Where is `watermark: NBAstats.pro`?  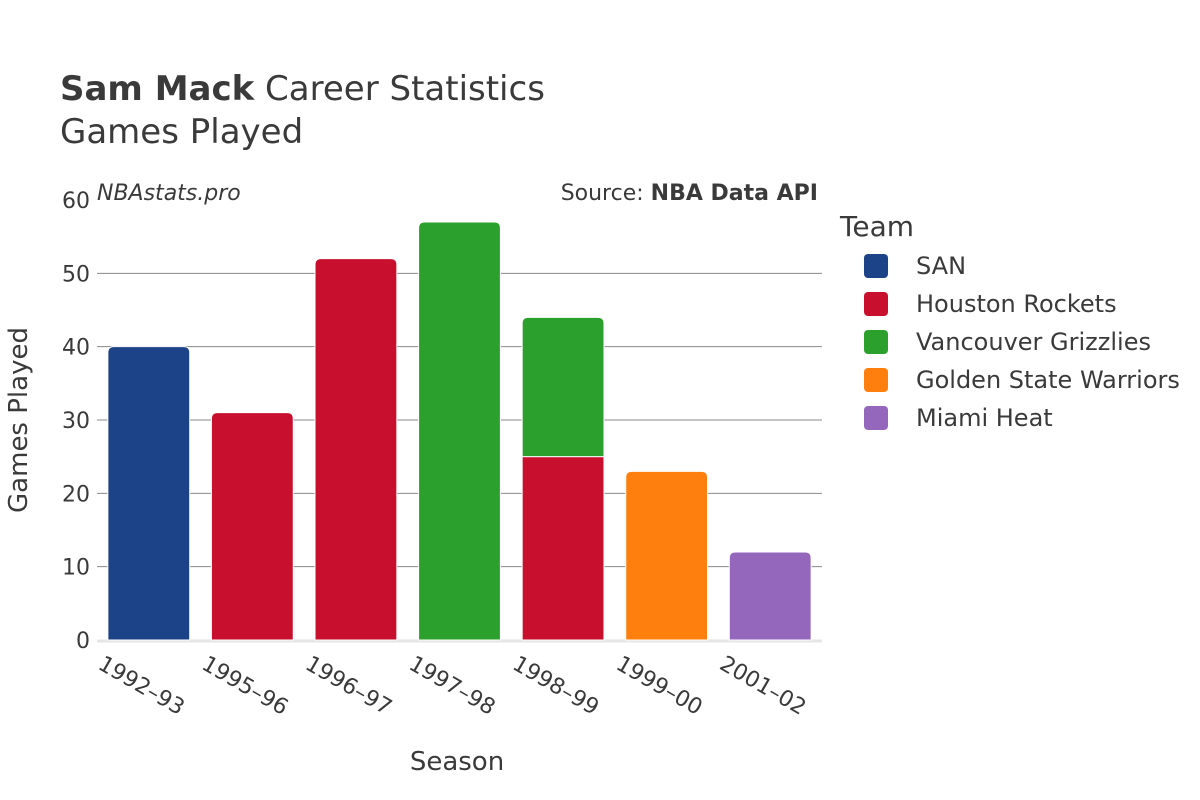
watermark: NBAstats.pro is located at coordinates (169, 193).